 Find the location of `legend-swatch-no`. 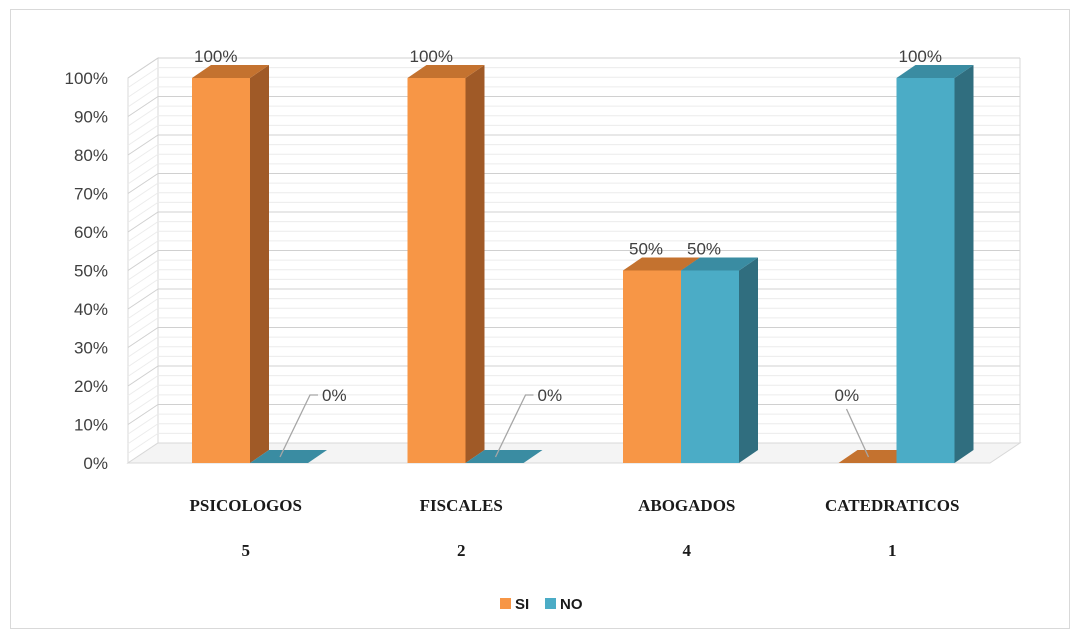

legend-swatch-no is located at coordinates (550, 603).